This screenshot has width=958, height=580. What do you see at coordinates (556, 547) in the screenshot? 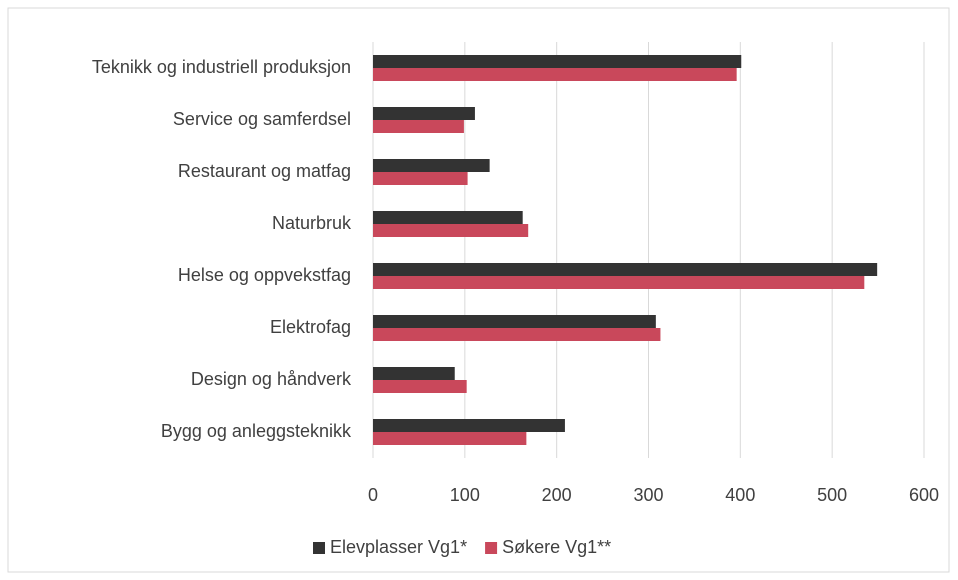
I see `legend-label: Søkere Vg1**` at bounding box center [556, 547].